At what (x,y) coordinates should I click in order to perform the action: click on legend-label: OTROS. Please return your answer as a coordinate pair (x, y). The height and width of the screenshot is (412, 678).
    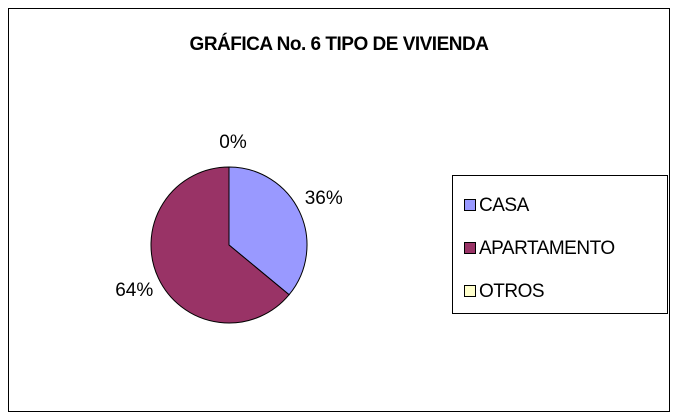
    Looking at the image, I should click on (511, 291).